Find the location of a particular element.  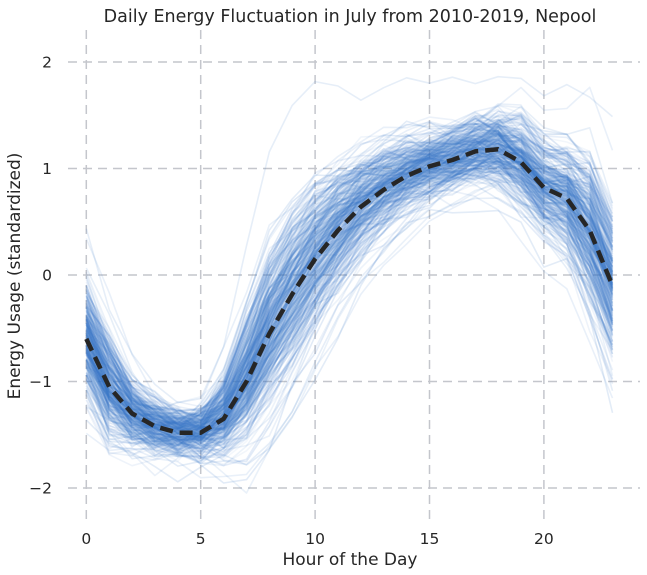

x-tick-label: 0 is located at coordinates (86, 539).